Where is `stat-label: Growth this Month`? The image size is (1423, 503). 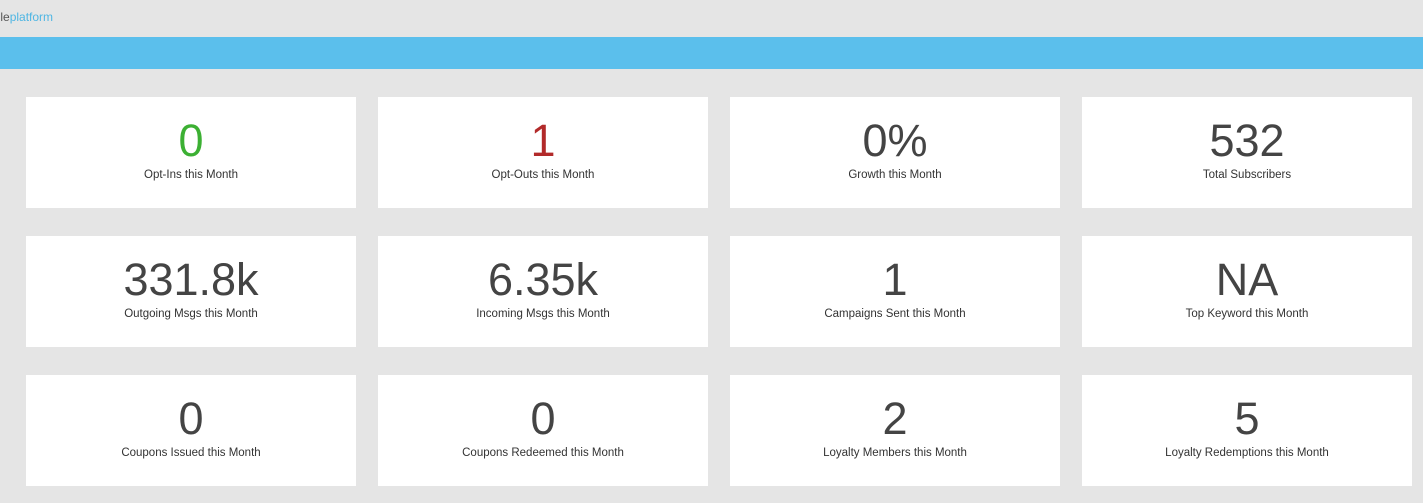
stat-label: Growth this Month is located at coordinates (895, 175).